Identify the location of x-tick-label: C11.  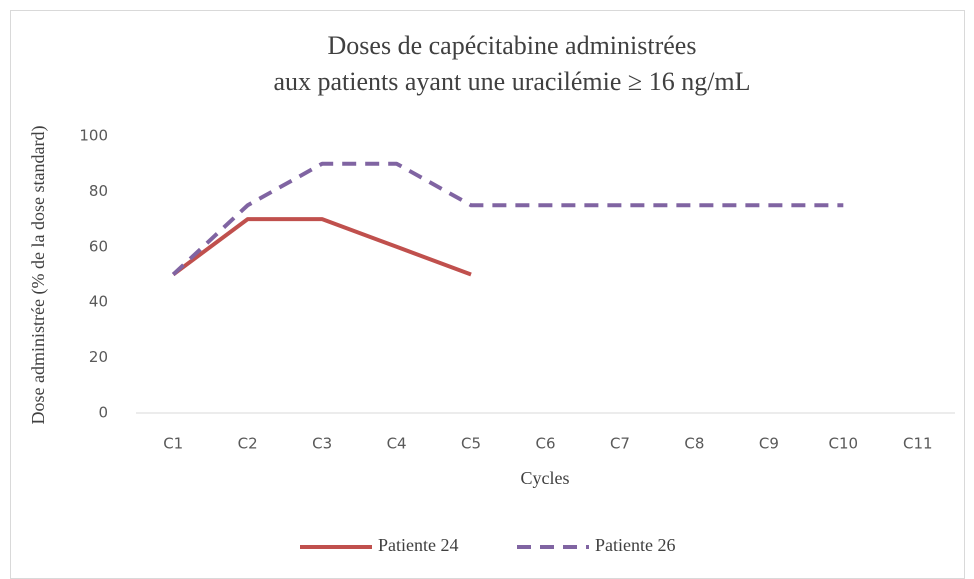
(918, 444).